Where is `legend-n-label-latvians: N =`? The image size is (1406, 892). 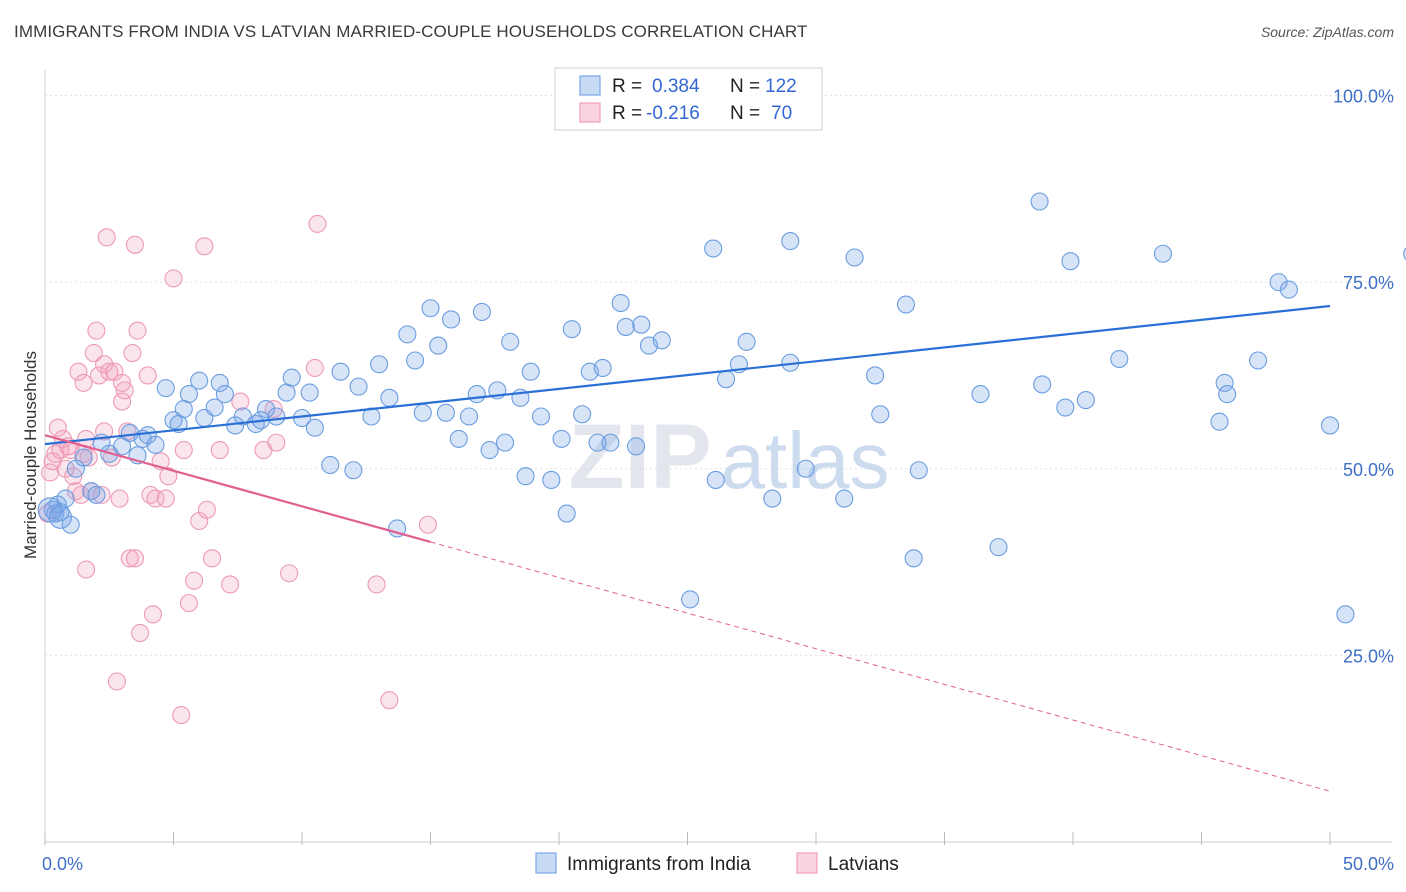 legend-n-label-latvians: N = is located at coordinates (745, 113).